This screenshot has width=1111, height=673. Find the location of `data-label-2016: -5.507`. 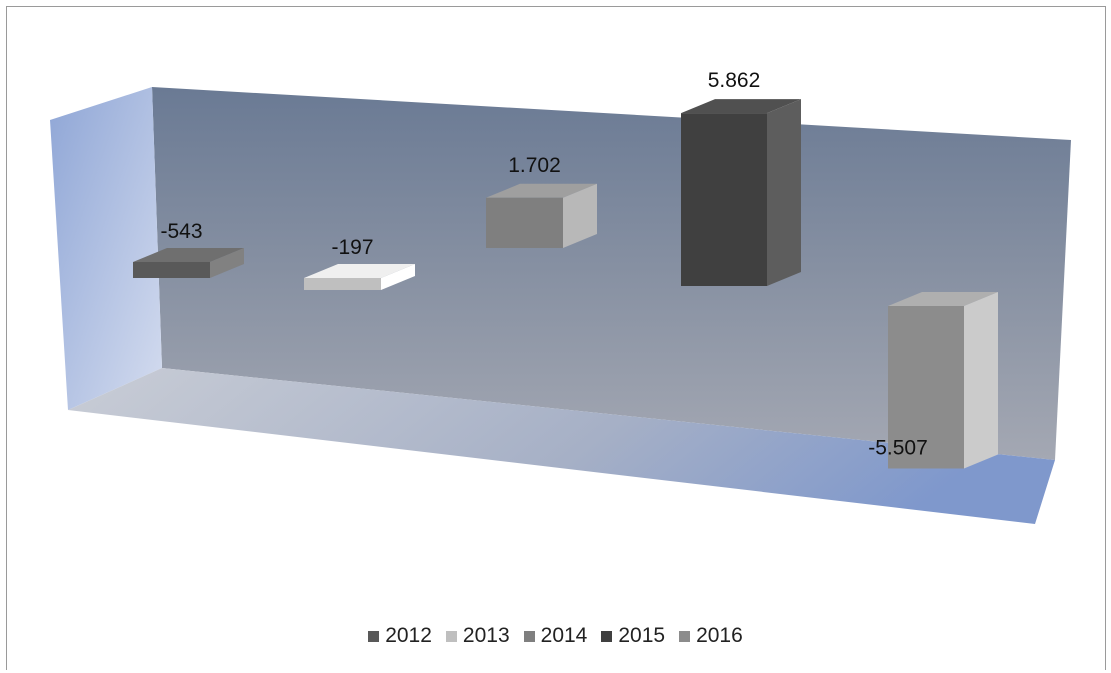

data-label-2016: -5.507 is located at coordinates (898, 447).